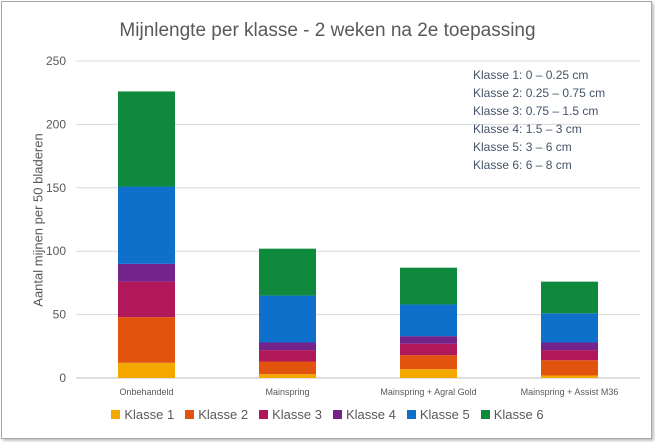 The width and height of the screenshot is (655, 442). Describe the element at coordinates (56, 188) in the screenshot. I see `y-tick-label: 150` at that location.